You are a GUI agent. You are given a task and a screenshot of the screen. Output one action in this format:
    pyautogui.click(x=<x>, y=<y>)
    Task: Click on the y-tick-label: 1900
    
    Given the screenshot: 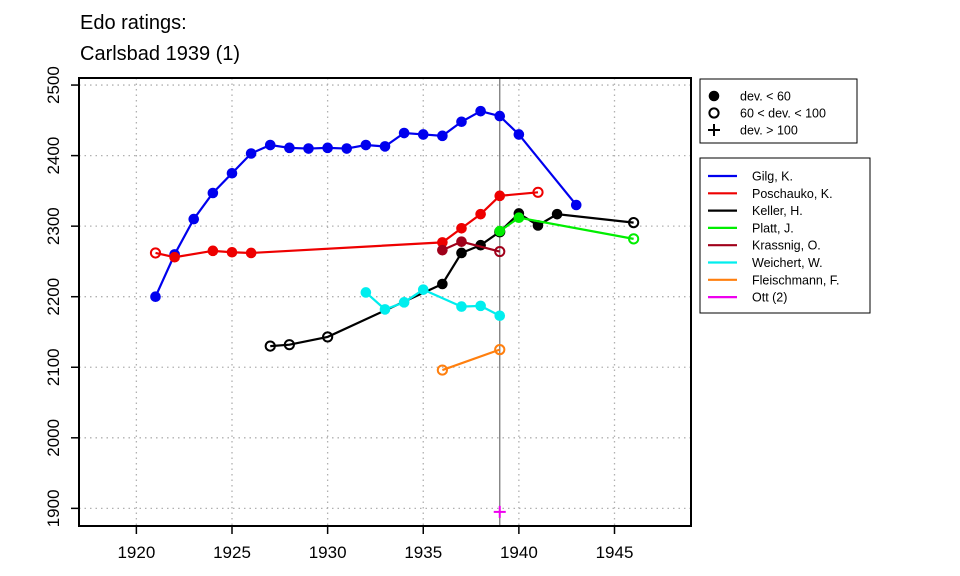 What is the action you would take?
    pyautogui.click(x=53, y=508)
    